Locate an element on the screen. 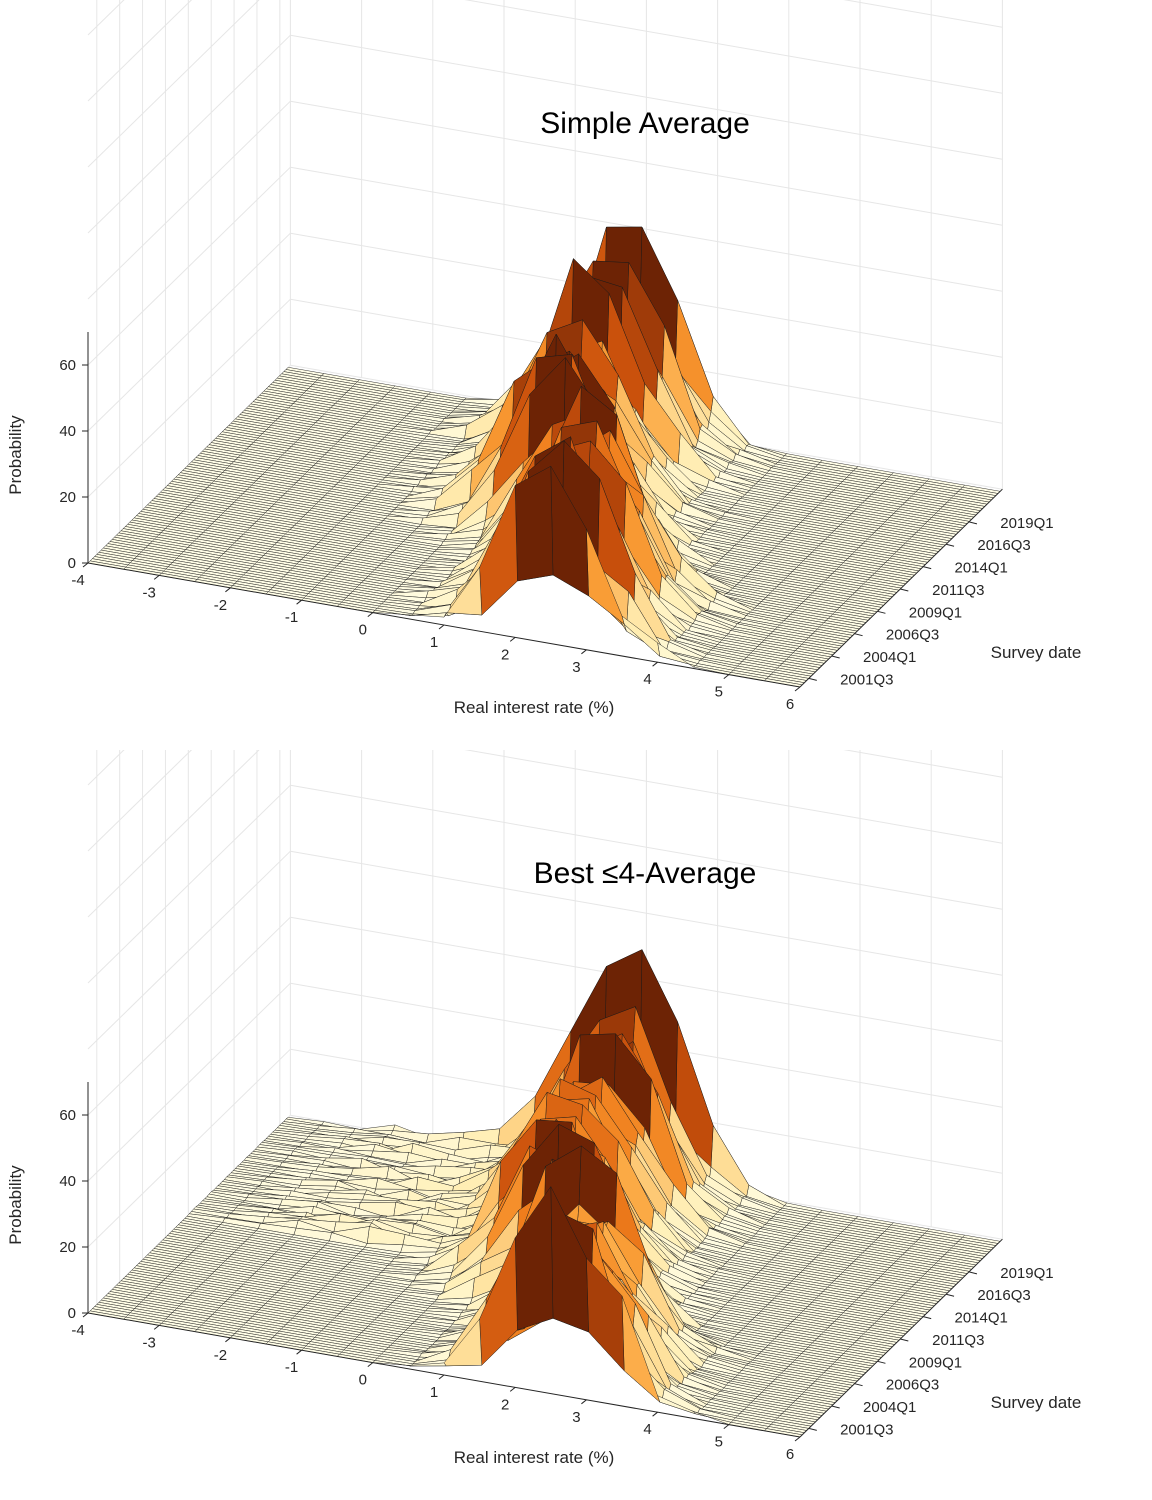  chart-title: Best ≤4-Average is located at coordinates (645, 873).